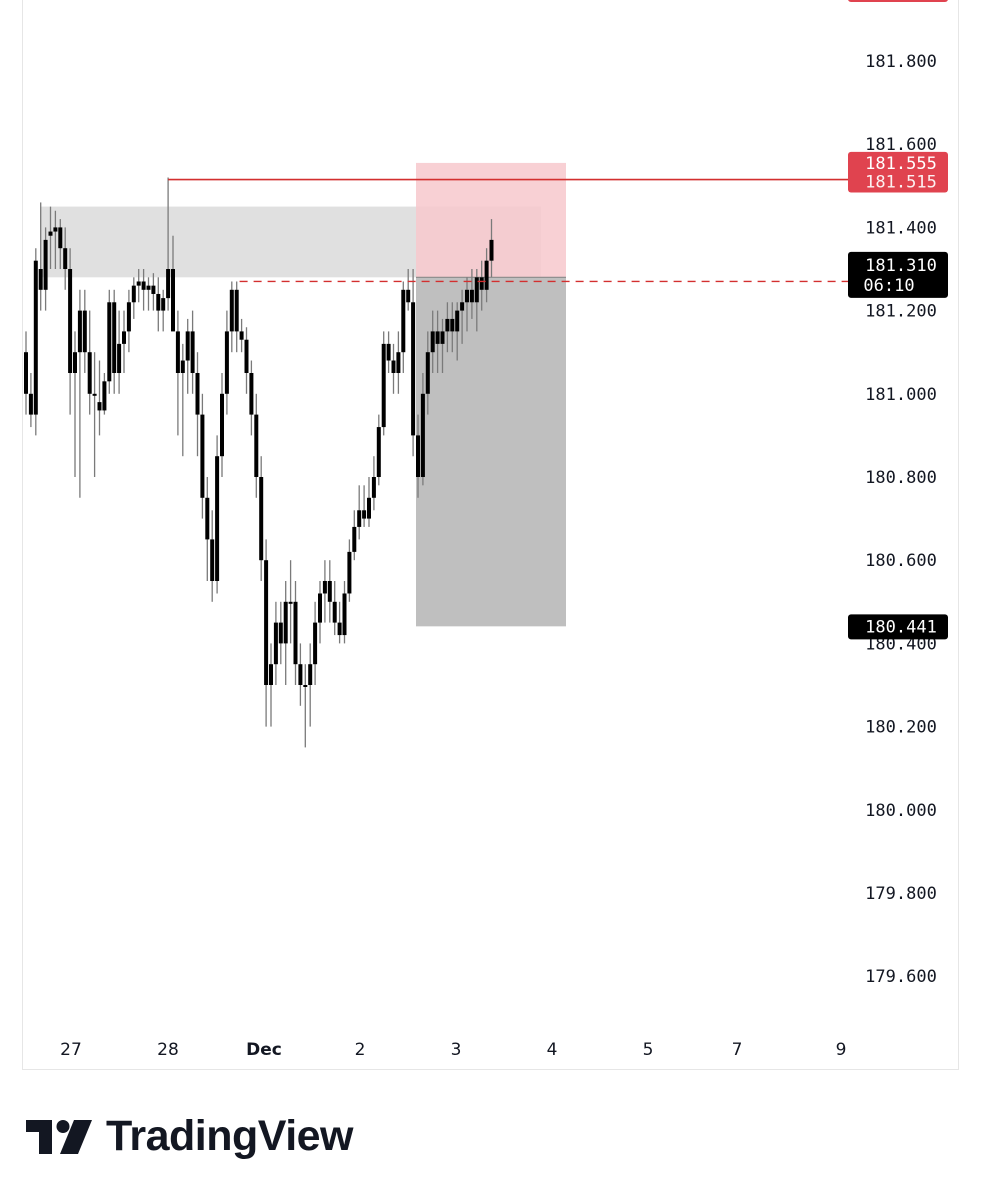  I want to click on countdown-label: 06:10, so click(888, 286).